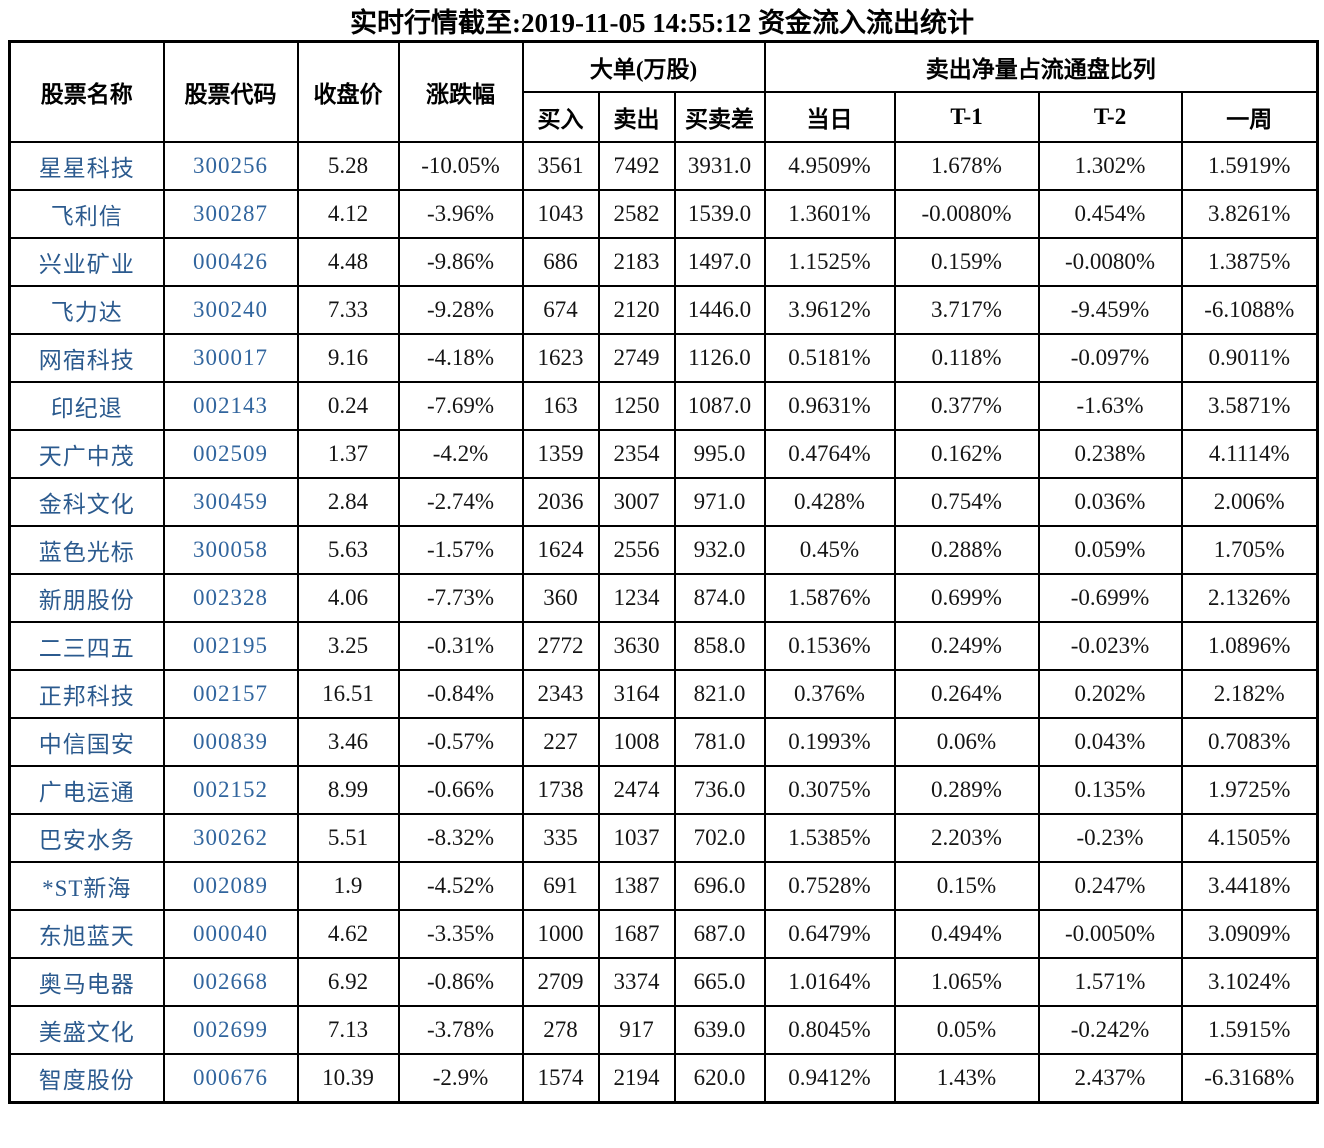 This screenshot has width=1324, height=1148. Describe the element at coordinates (1110, 550) in the screenshot. I see `t2-ratio-cell: 0.059%` at that location.